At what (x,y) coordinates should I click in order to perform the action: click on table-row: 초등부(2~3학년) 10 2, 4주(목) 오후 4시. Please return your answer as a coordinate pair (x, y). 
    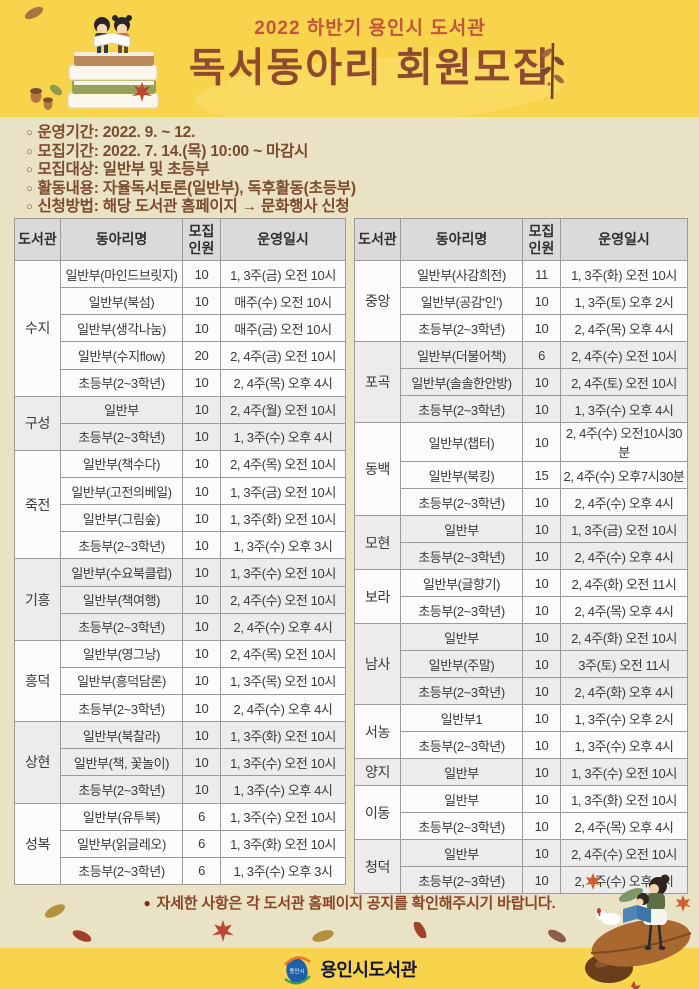
    Looking at the image, I should click on (521, 826).